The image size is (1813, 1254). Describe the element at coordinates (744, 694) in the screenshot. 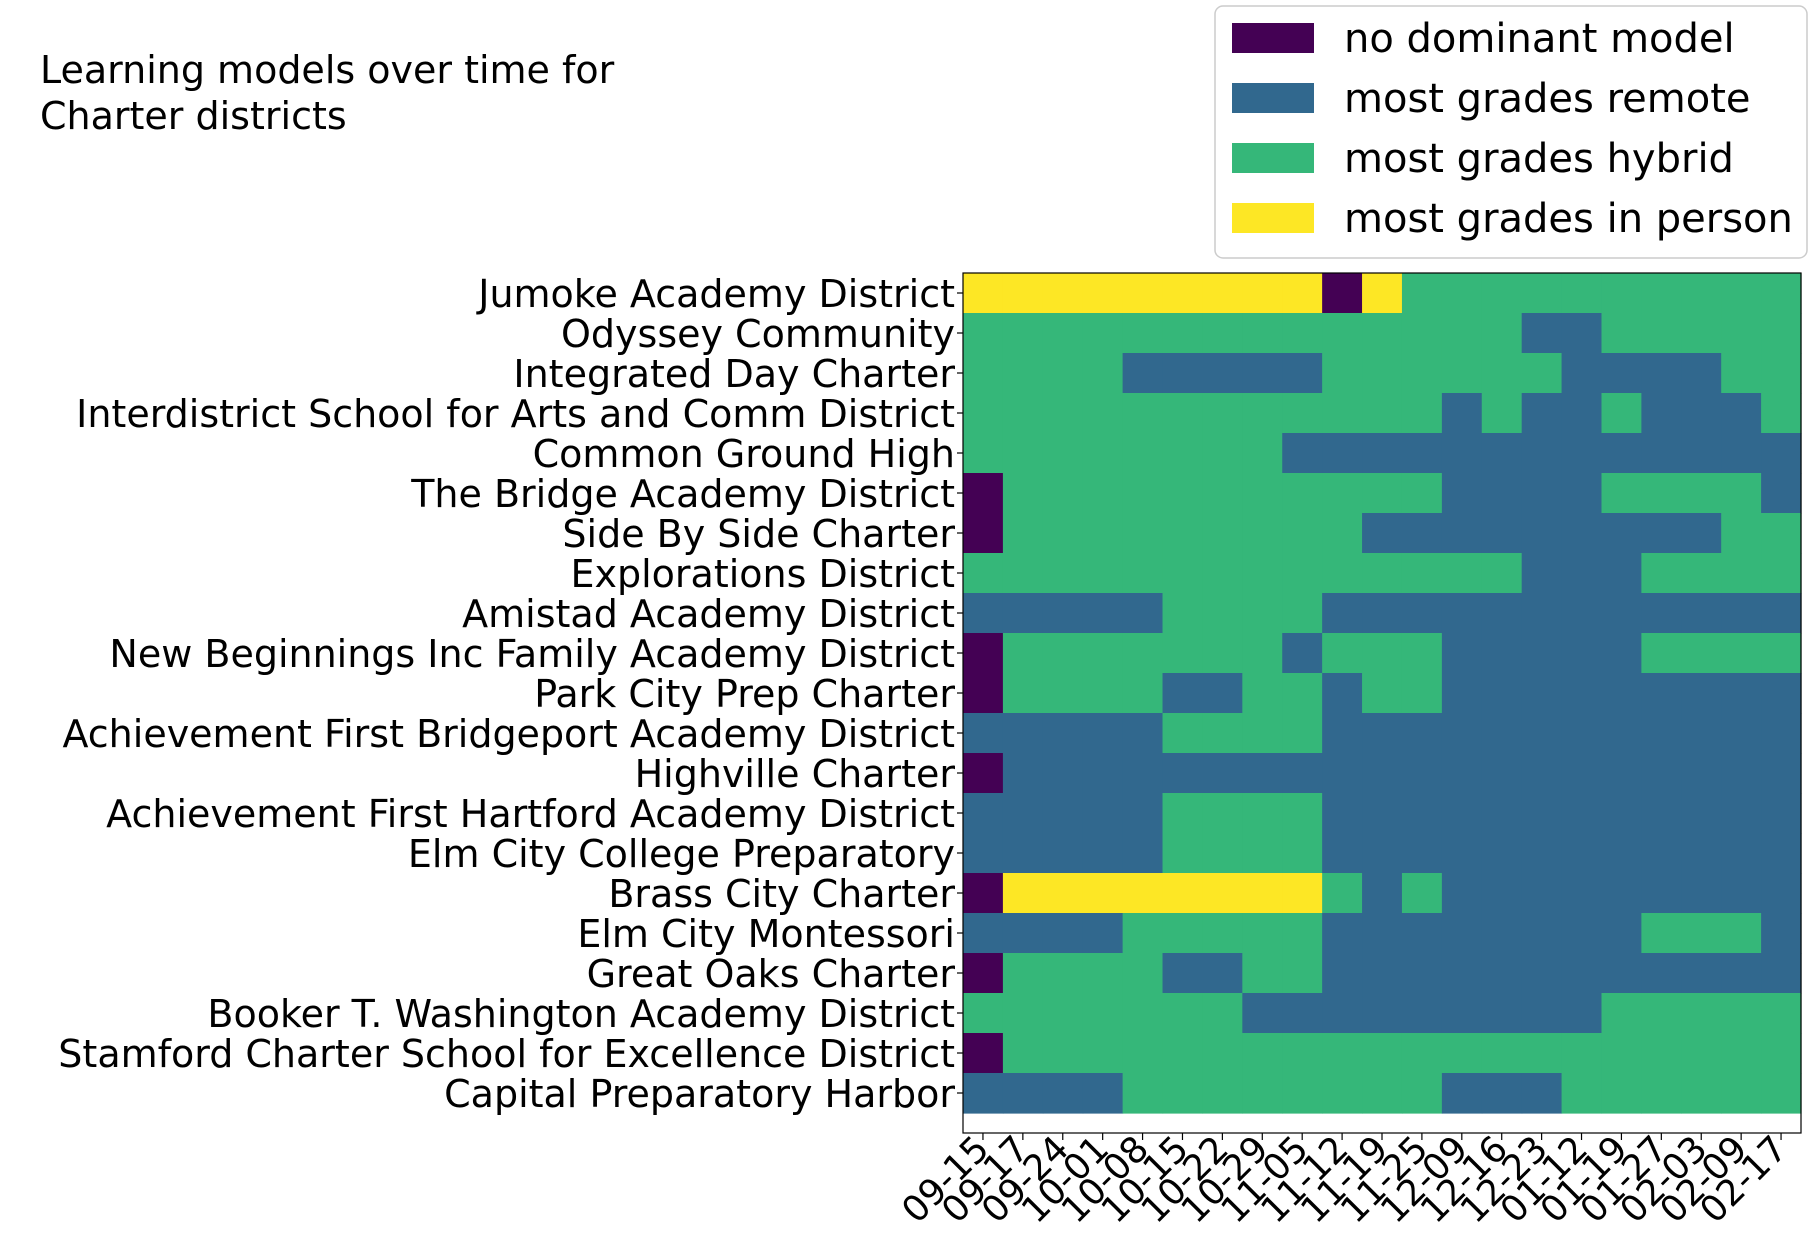

I see `y-tick-label: Park City Prep Charter` at that location.